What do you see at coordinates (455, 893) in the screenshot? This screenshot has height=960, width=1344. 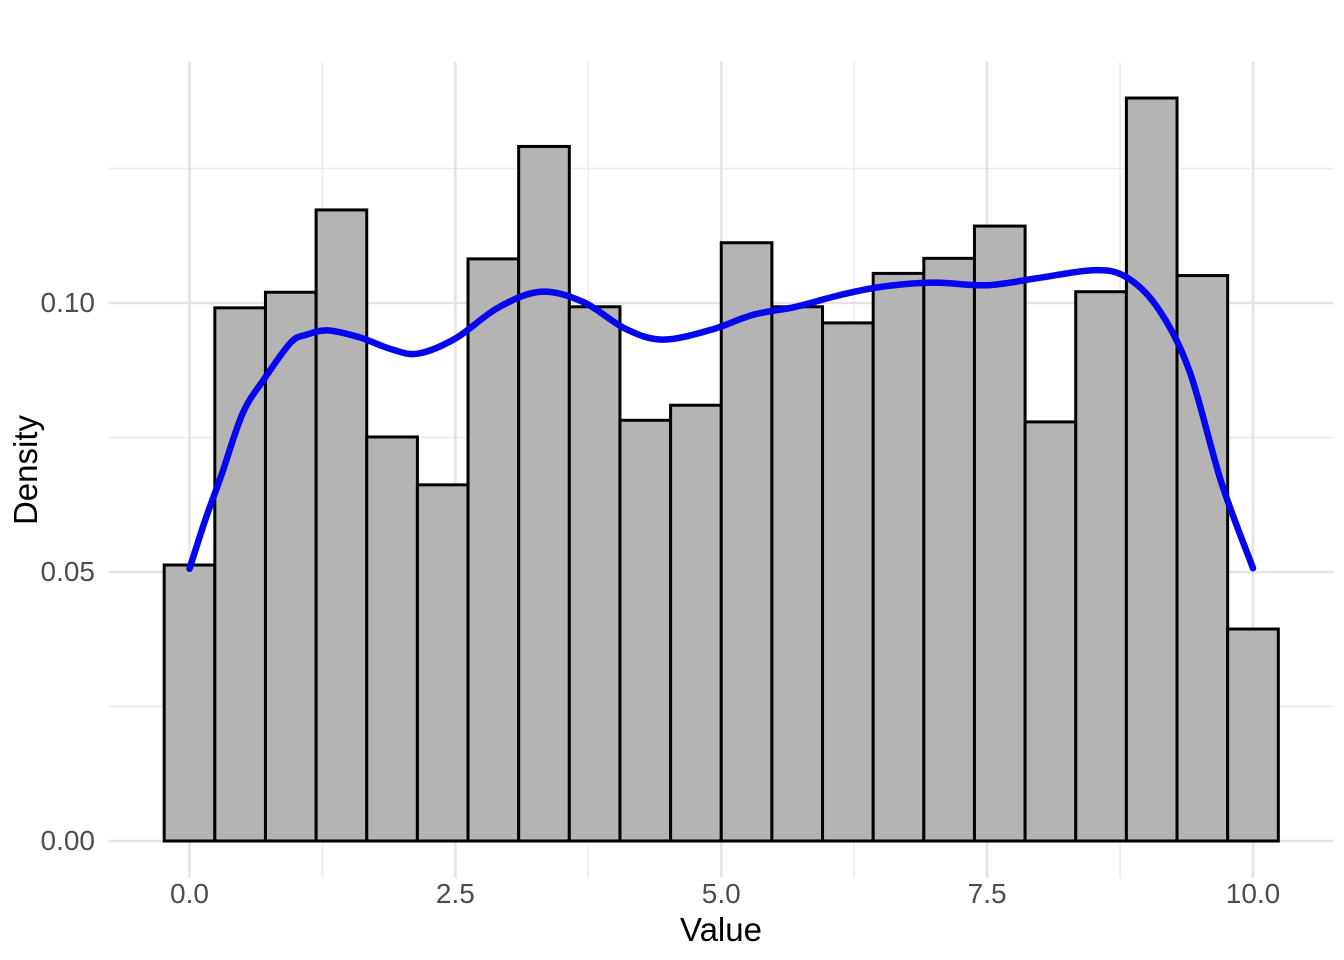 I see `x-axis-tick-label: 2.5` at bounding box center [455, 893].